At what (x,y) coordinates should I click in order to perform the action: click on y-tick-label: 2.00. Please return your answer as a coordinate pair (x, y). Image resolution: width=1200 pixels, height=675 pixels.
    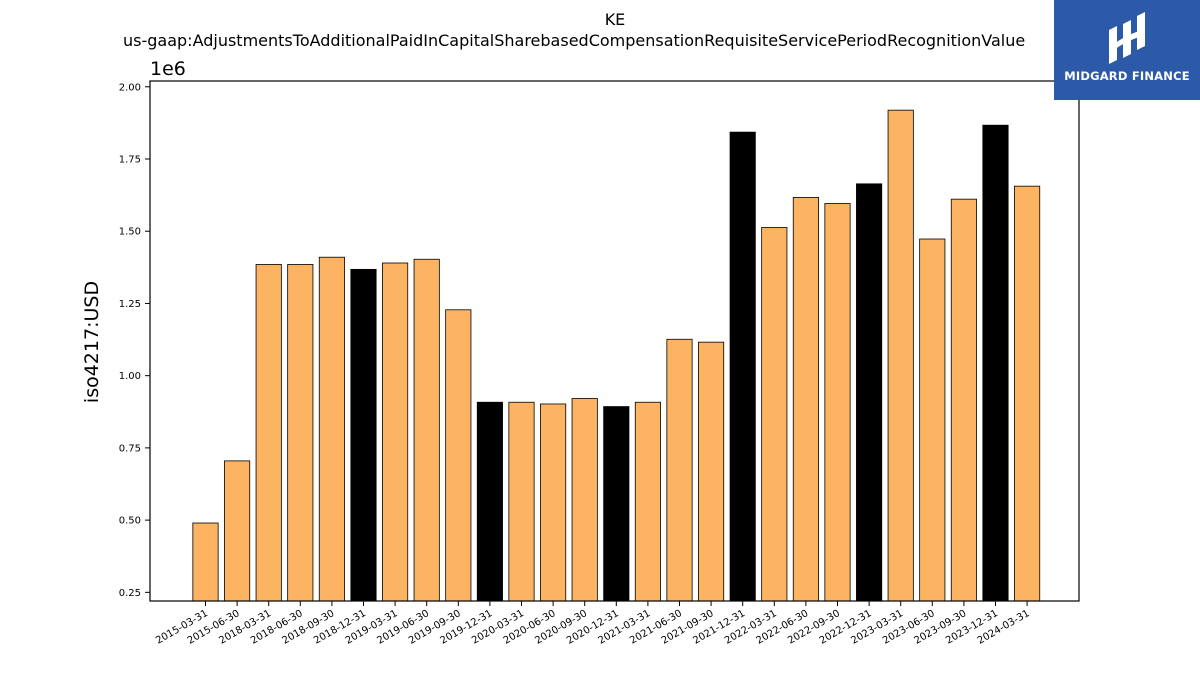
    Looking at the image, I should click on (130, 87).